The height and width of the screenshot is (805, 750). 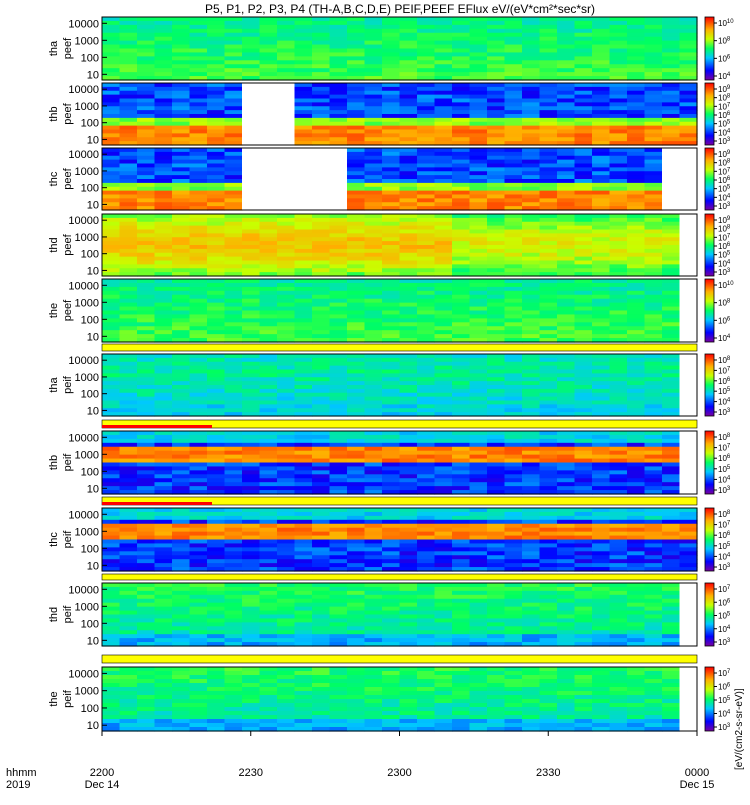 What do you see at coordinates (724, 163) in the screenshot?
I see `colorbar-tick-label: 108` at bounding box center [724, 163].